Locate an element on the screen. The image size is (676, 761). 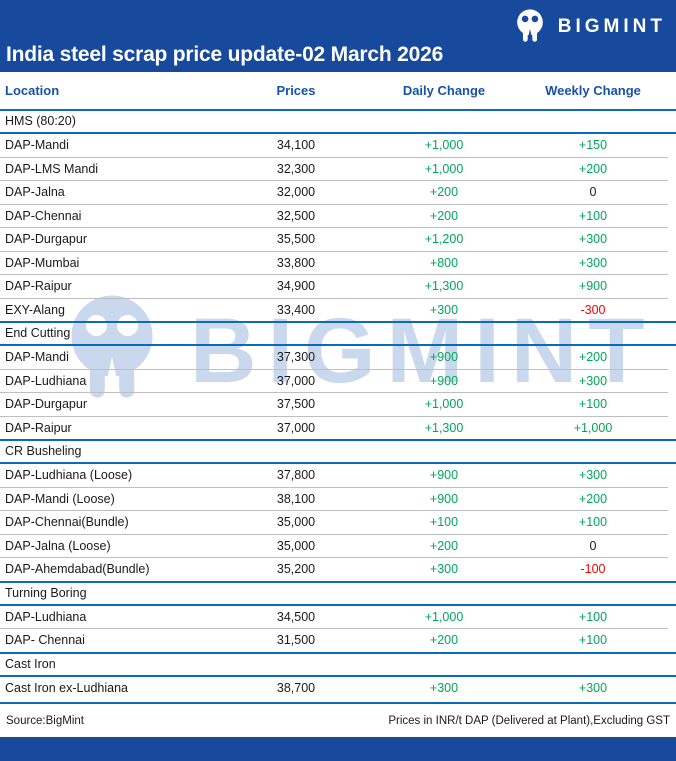
price-cell: 31,500 is located at coordinates (296, 640).